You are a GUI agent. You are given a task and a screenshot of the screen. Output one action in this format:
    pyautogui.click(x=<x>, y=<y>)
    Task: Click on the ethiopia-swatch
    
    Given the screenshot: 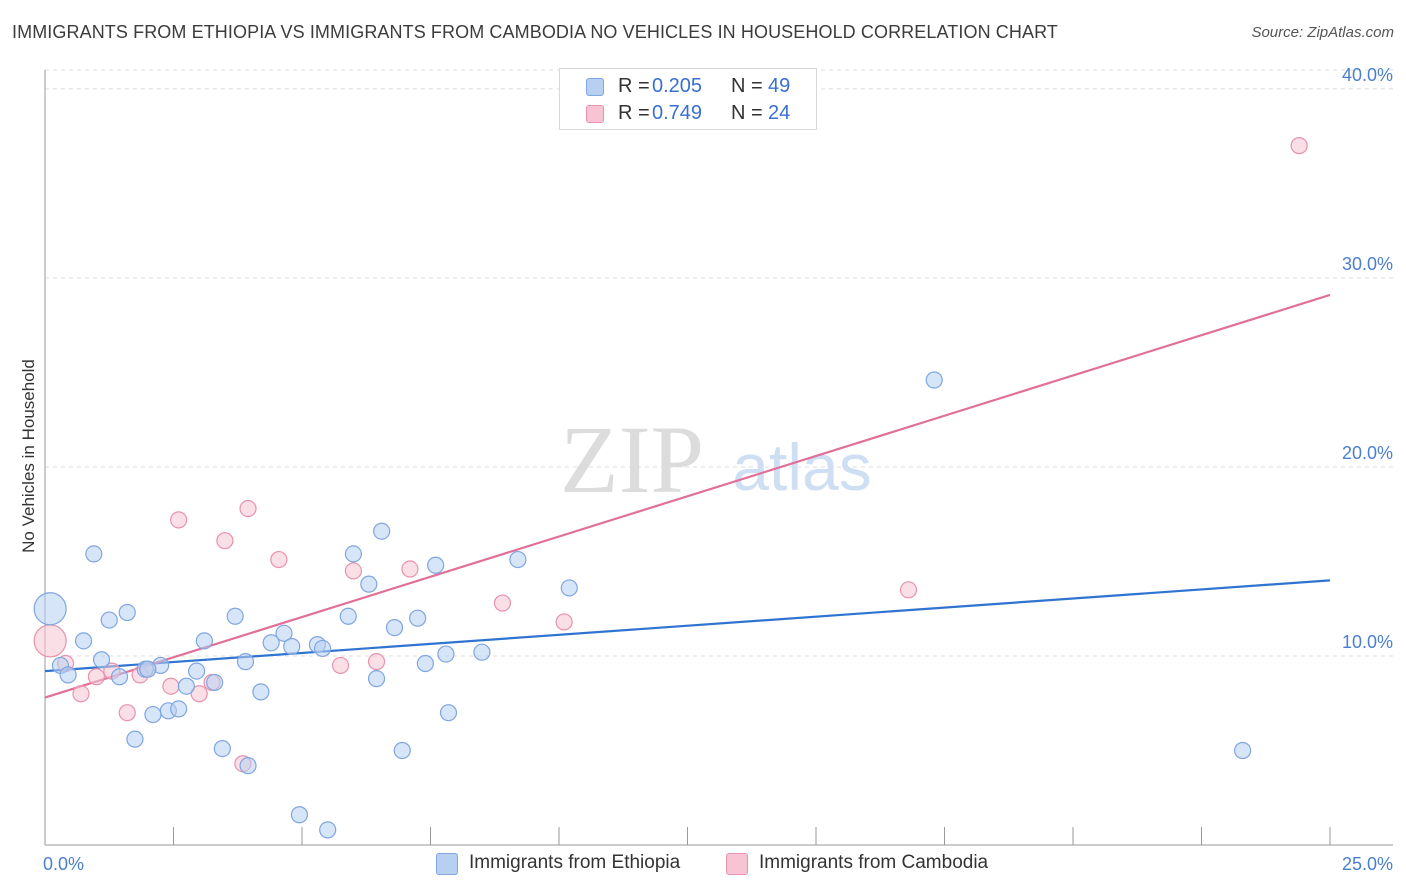 What is the action you would take?
    pyautogui.click(x=595, y=87)
    